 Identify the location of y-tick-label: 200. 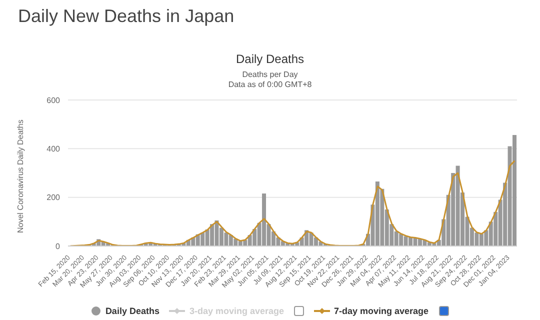
(53, 197).